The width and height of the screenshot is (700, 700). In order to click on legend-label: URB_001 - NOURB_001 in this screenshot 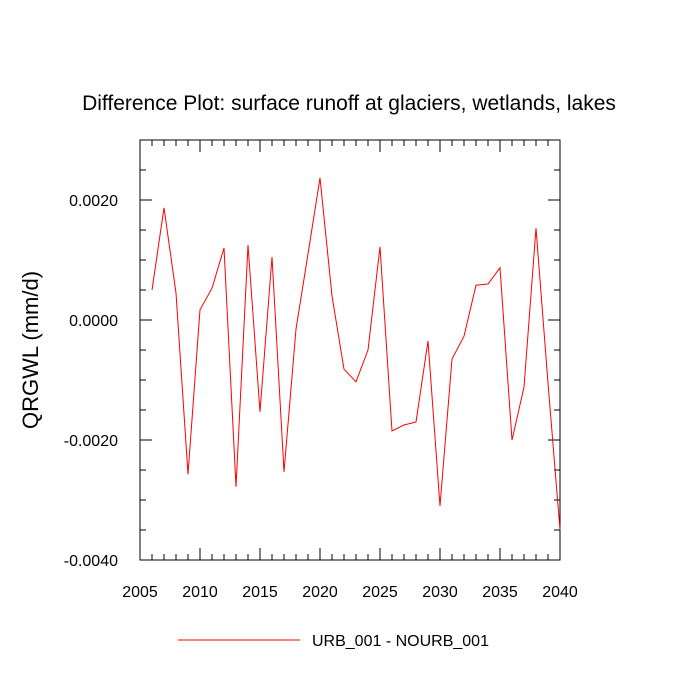, I will do `click(400, 641)`.